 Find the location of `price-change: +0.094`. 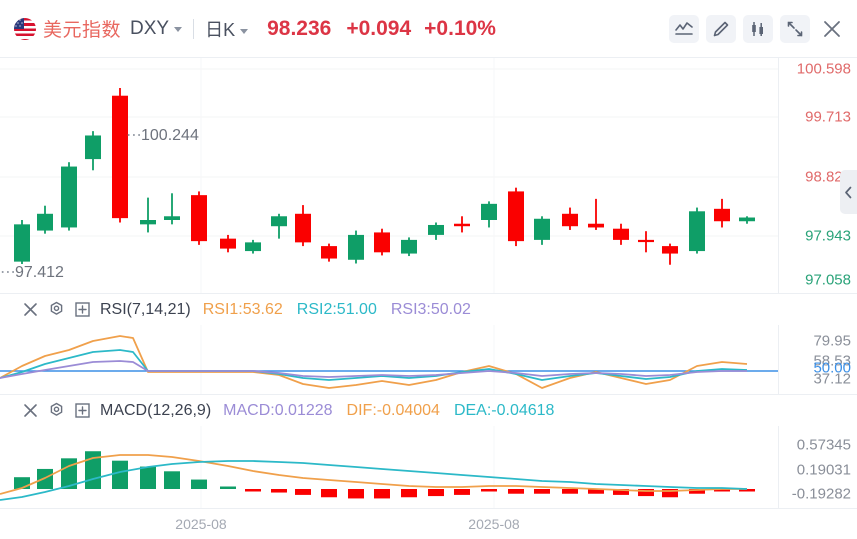

price-change: +0.094 is located at coordinates (379, 28).